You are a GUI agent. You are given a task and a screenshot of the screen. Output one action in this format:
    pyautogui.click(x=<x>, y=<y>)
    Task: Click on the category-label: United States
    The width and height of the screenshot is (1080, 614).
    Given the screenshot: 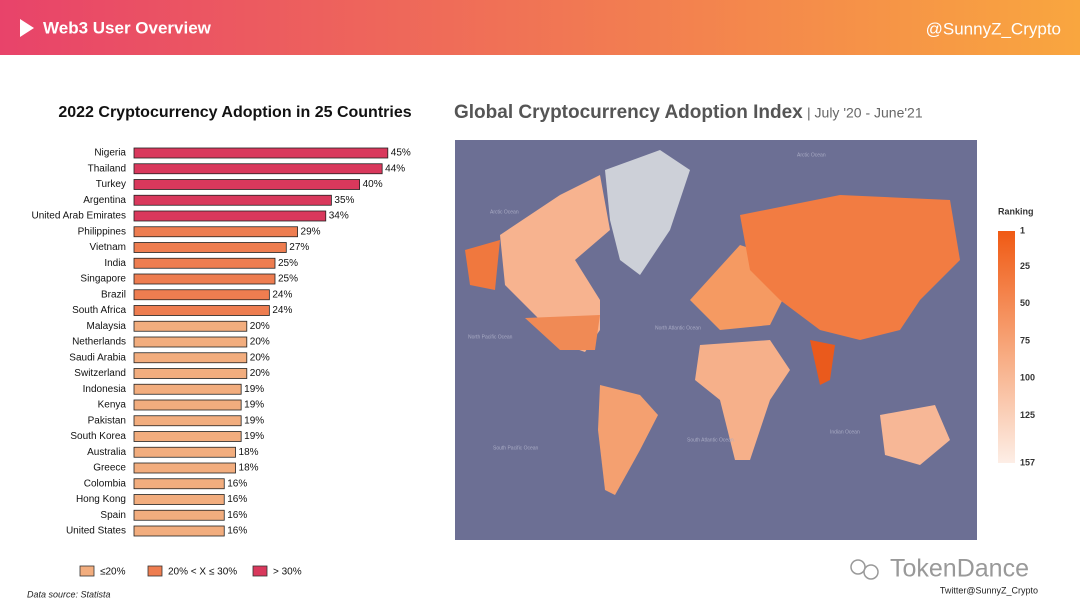 What is the action you would take?
    pyautogui.click(x=96, y=531)
    